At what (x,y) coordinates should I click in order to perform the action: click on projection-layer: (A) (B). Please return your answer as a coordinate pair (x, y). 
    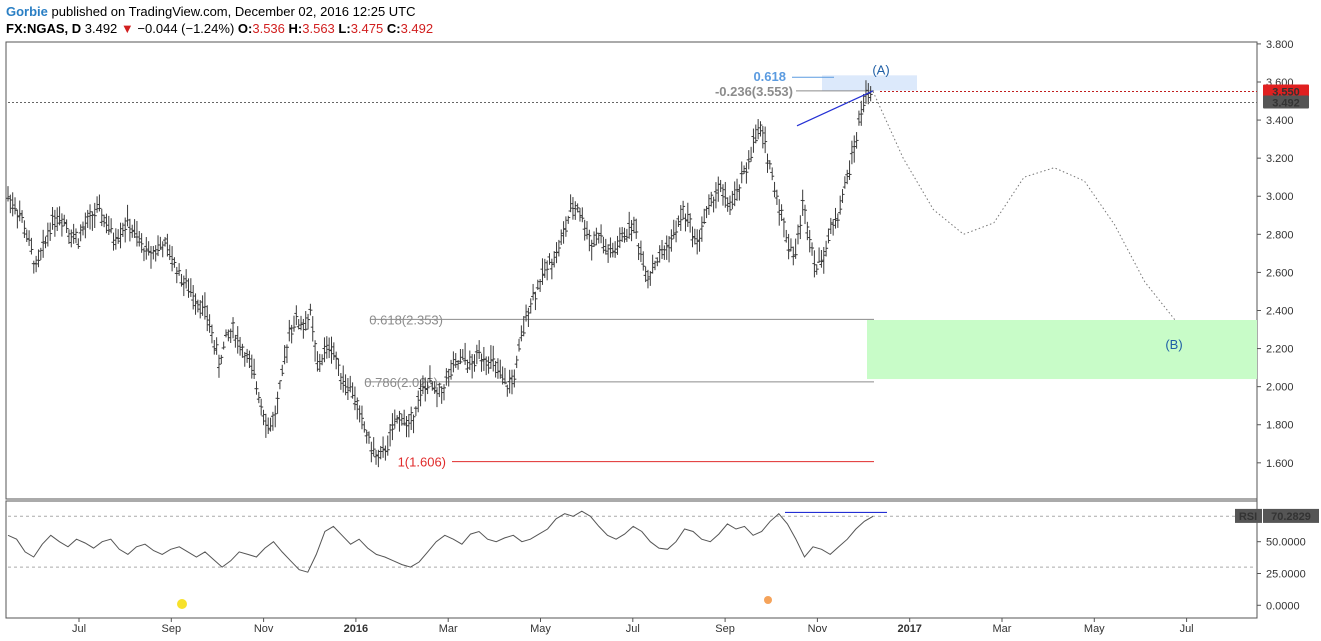
    Looking at the image, I should click on (989, 207).